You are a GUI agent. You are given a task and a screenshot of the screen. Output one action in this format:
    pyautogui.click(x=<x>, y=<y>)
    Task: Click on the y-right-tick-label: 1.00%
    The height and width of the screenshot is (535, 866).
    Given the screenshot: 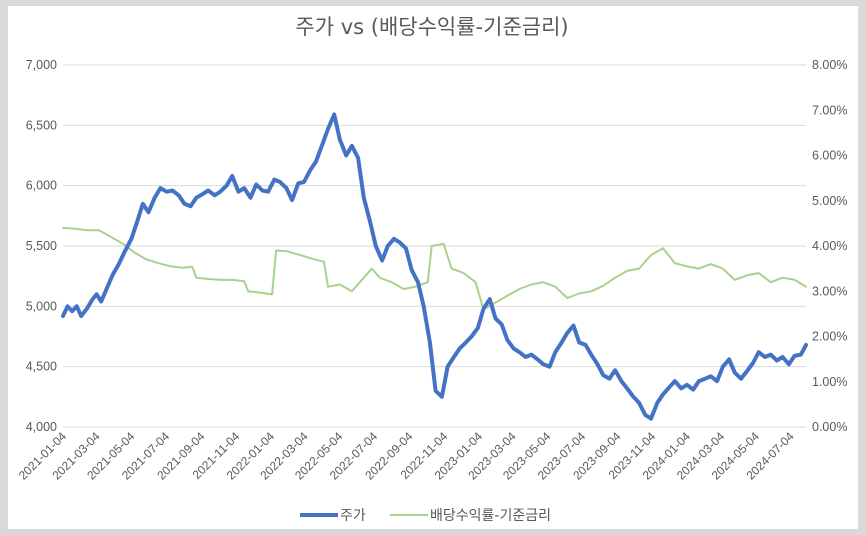 What is the action you would take?
    pyautogui.click(x=829, y=382)
    